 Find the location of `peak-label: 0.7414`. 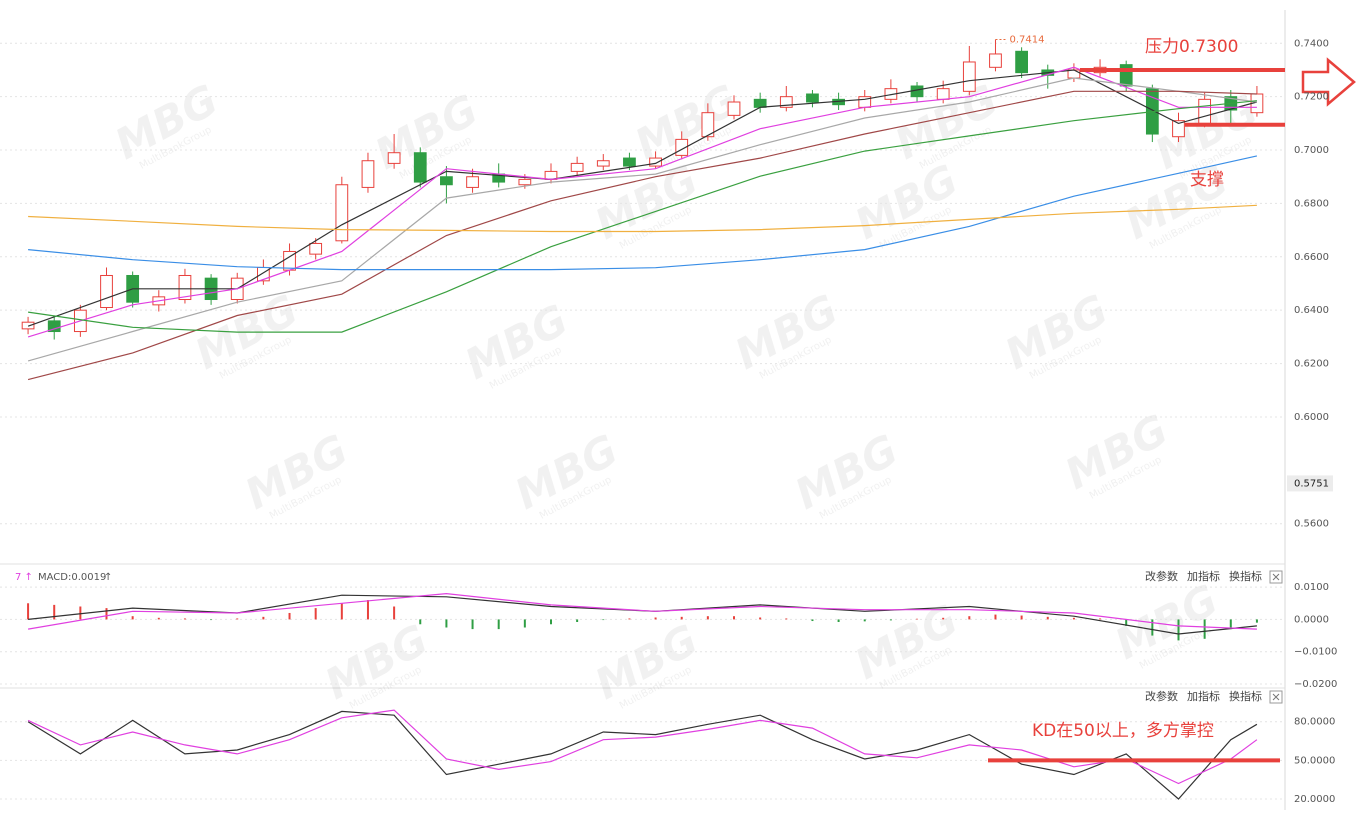

peak-label: 0.7414 is located at coordinates (1026, 40).